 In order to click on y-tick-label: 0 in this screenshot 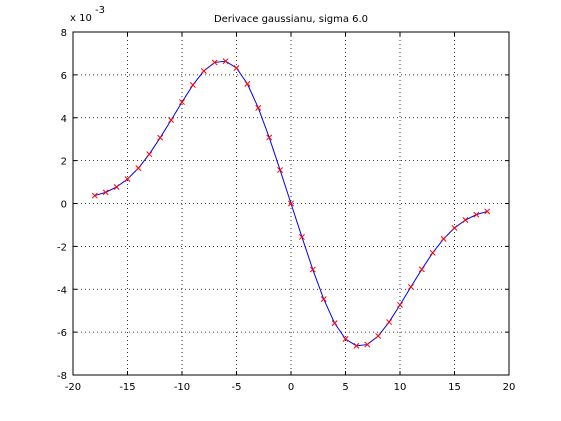, I will do `click(64, 205)`.